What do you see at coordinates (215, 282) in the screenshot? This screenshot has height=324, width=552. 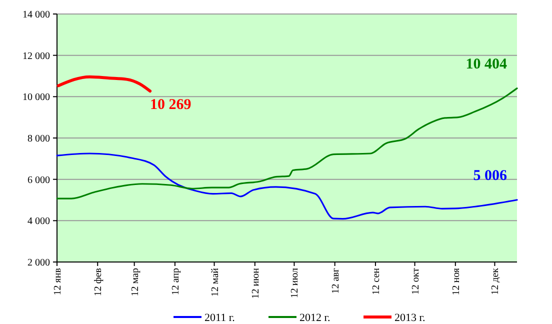 I see `x-tick-label: 12 май` at bounding box center [215, 282].